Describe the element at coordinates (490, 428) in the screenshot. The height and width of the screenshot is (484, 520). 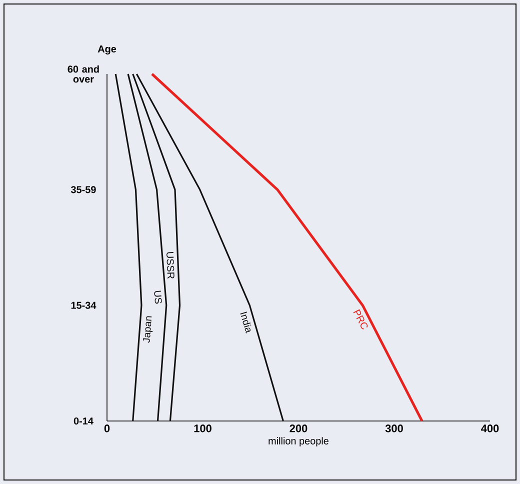
I see `x-tick-label: 400` at that location.